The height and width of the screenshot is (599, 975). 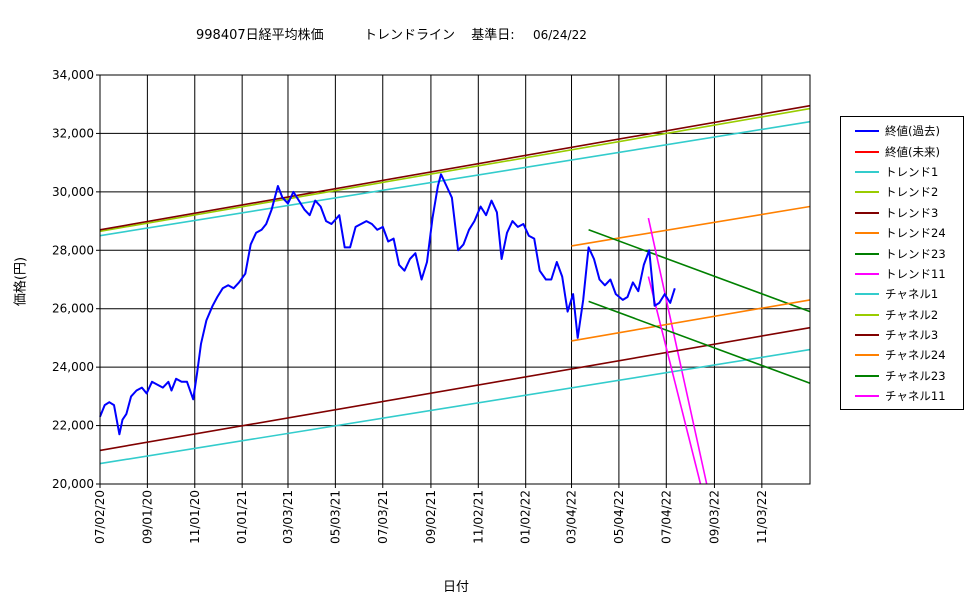 I want to click on legend-label: チャネル2, so click(x=912, y=314).